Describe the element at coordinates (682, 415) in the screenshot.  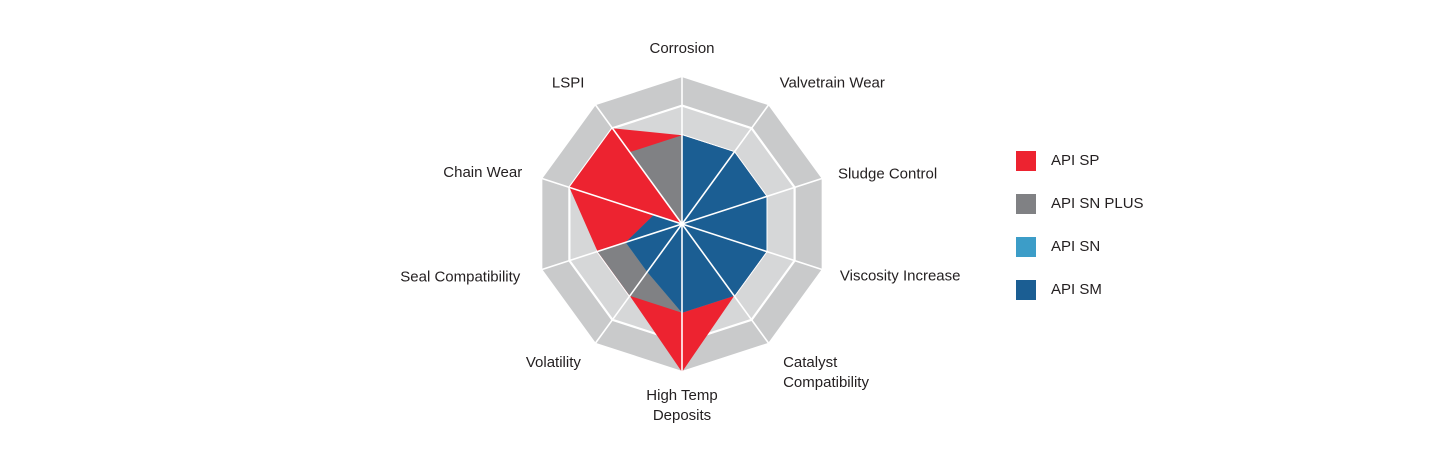
I see `axis-label-line: Deposits` at that location.